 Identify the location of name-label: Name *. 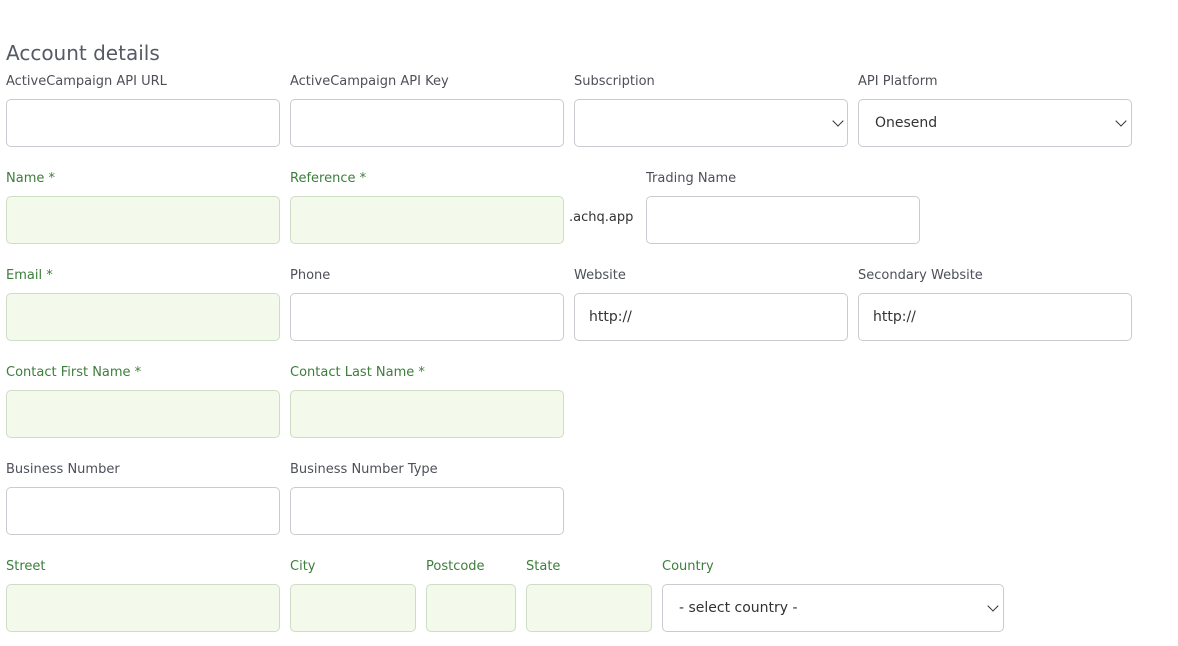
(30, 178).